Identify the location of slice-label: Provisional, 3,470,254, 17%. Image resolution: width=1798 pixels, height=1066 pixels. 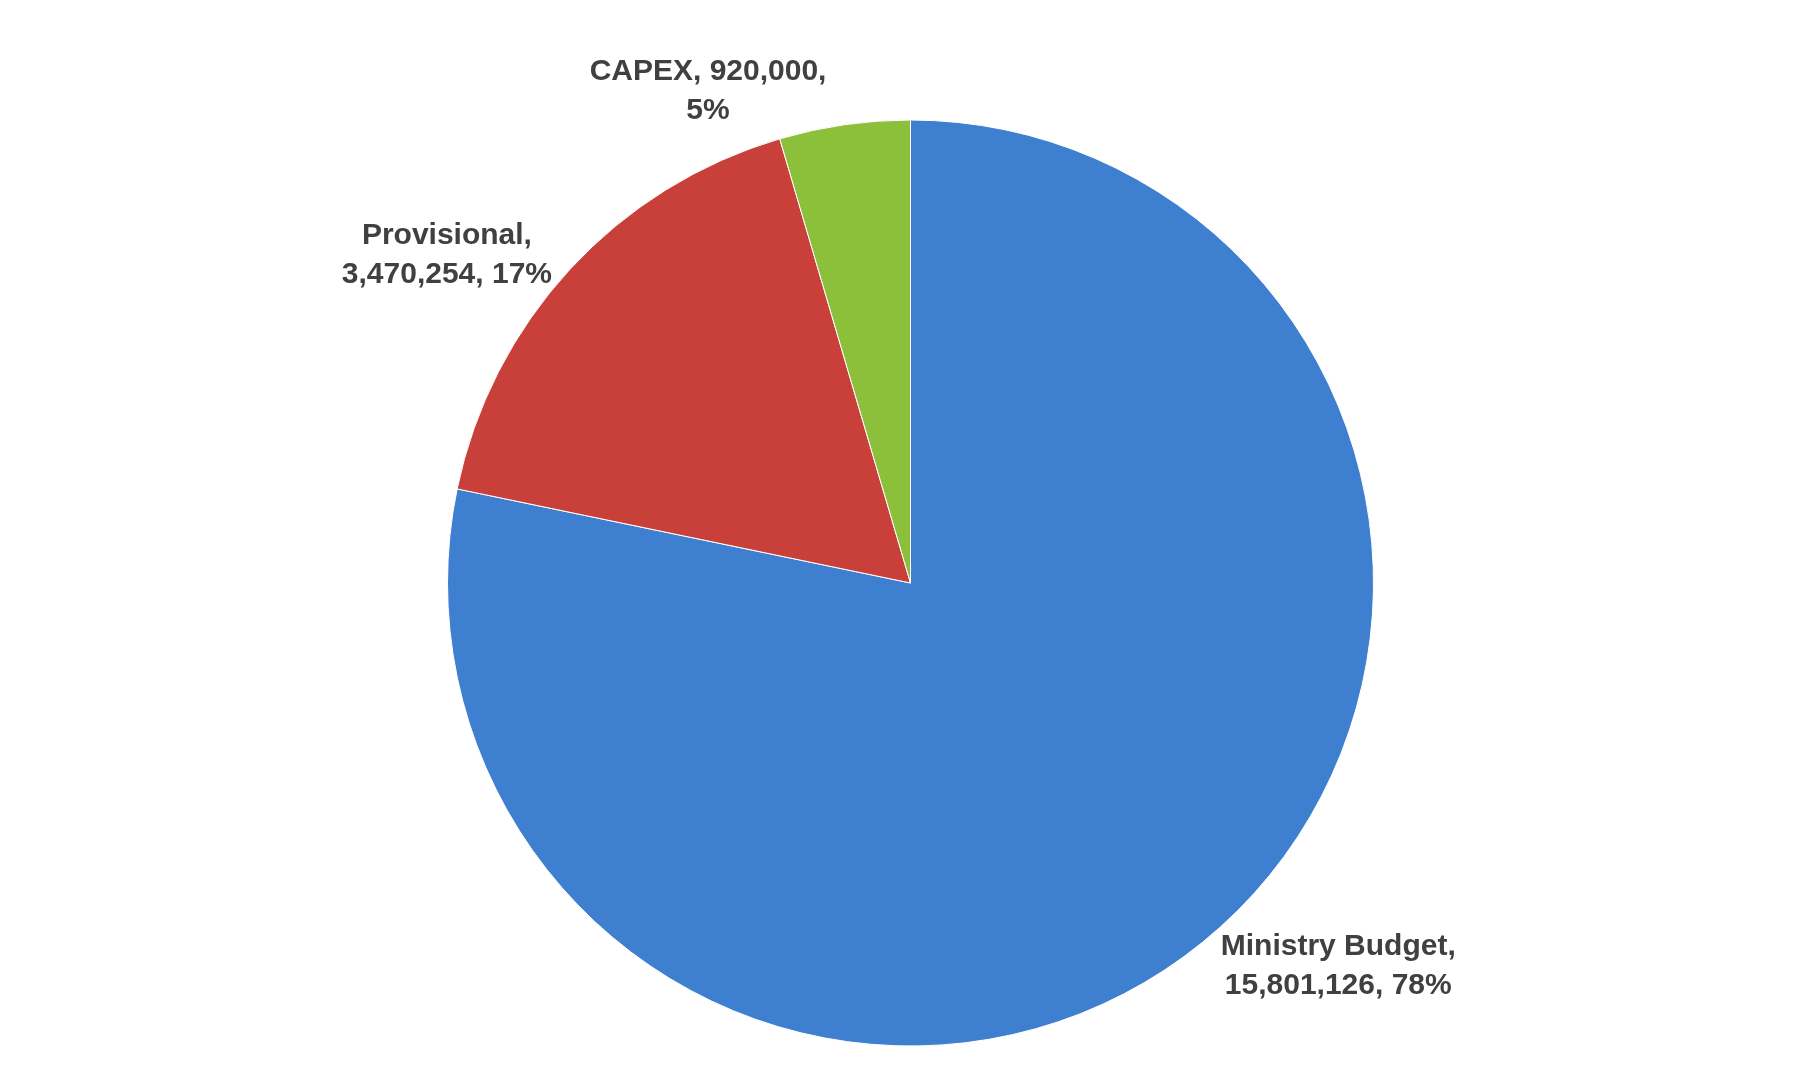
(447, 252).